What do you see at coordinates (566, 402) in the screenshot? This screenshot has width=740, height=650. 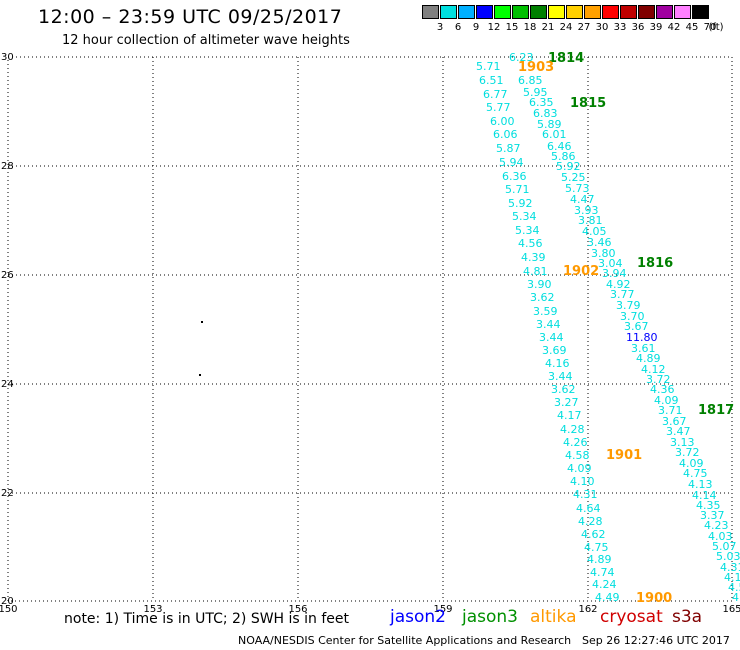 I see `wave-height-value: 3.27` at bounding box center [566, 402].